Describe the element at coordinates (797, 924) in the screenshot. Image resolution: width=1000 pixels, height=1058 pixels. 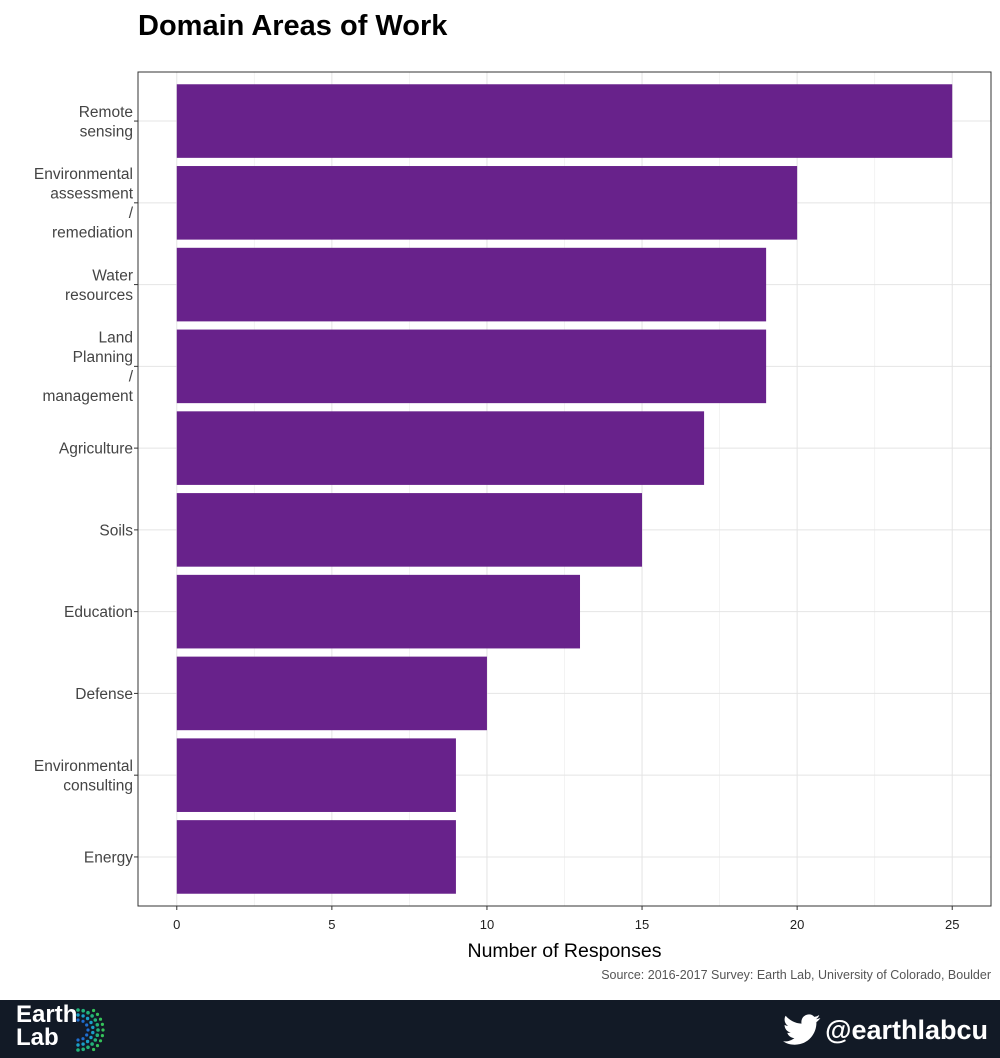
I see `x-tick-label: 20` at that location.